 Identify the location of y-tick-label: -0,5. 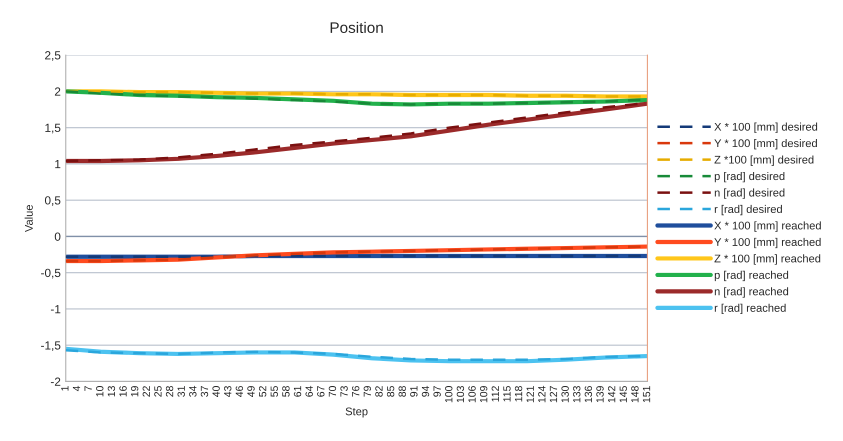
(50, 273).